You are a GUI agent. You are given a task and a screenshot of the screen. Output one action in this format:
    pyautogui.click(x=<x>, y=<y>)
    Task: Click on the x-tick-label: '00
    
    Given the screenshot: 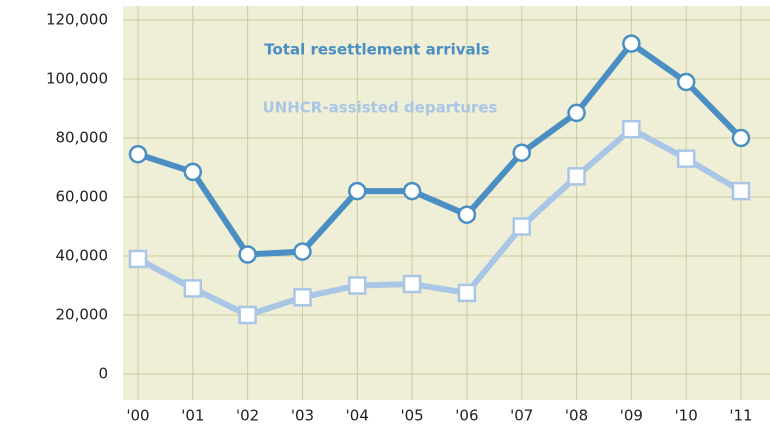 What is the action you would take?
    pyautogui.click(x=137, y=416)
    